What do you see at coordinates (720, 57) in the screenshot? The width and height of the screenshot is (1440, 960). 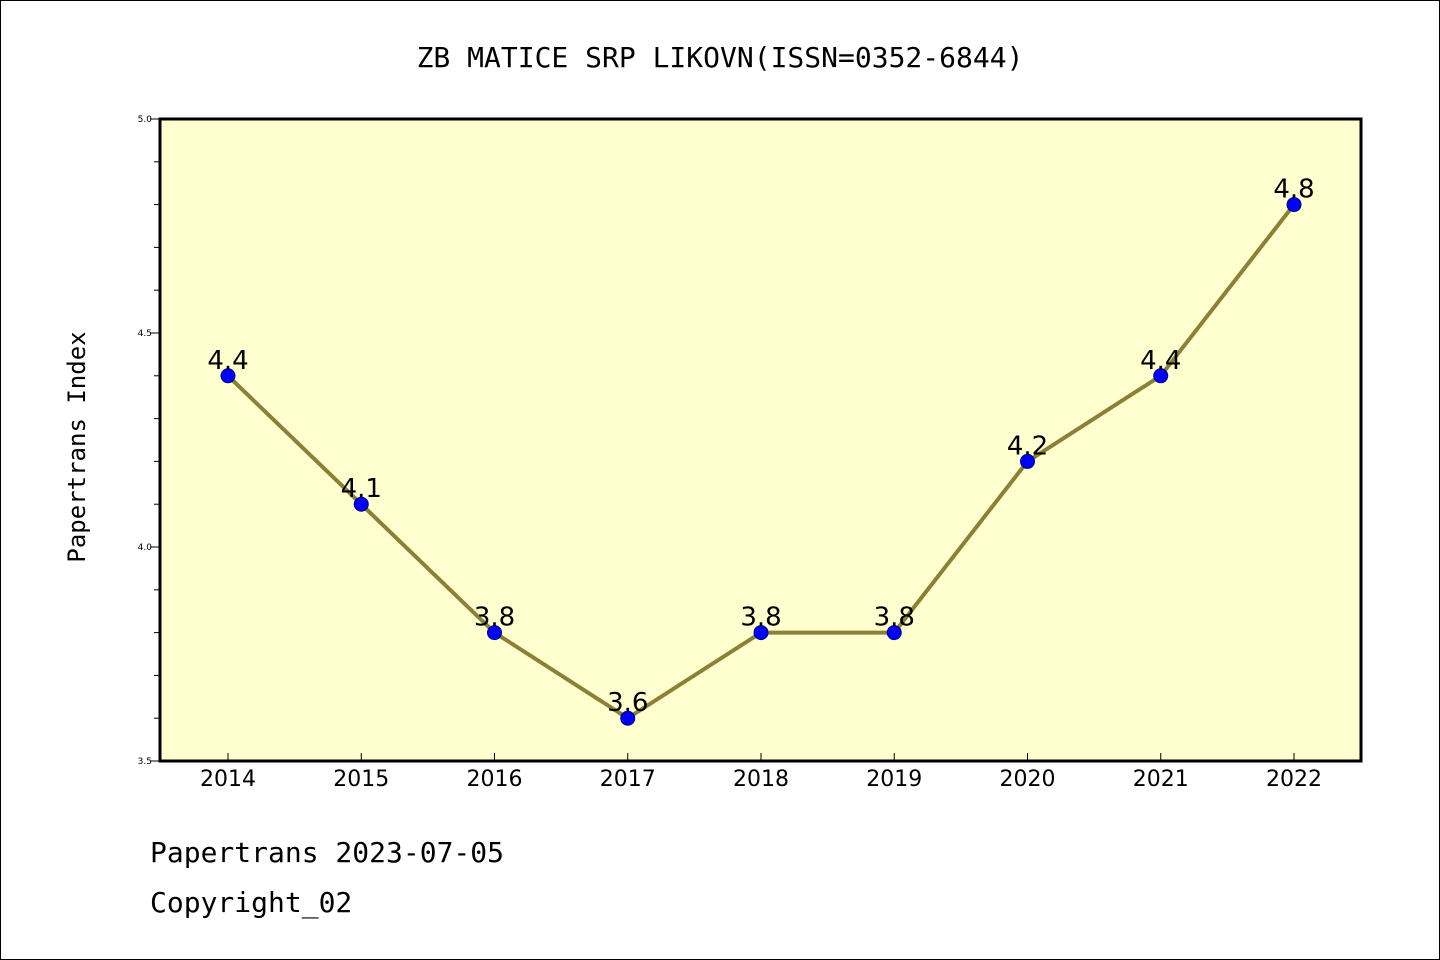 I see `chart-title: ZB MATICE SRP LIKOVN(ISSN=0352-6844)` at bounding box center [720, 57].